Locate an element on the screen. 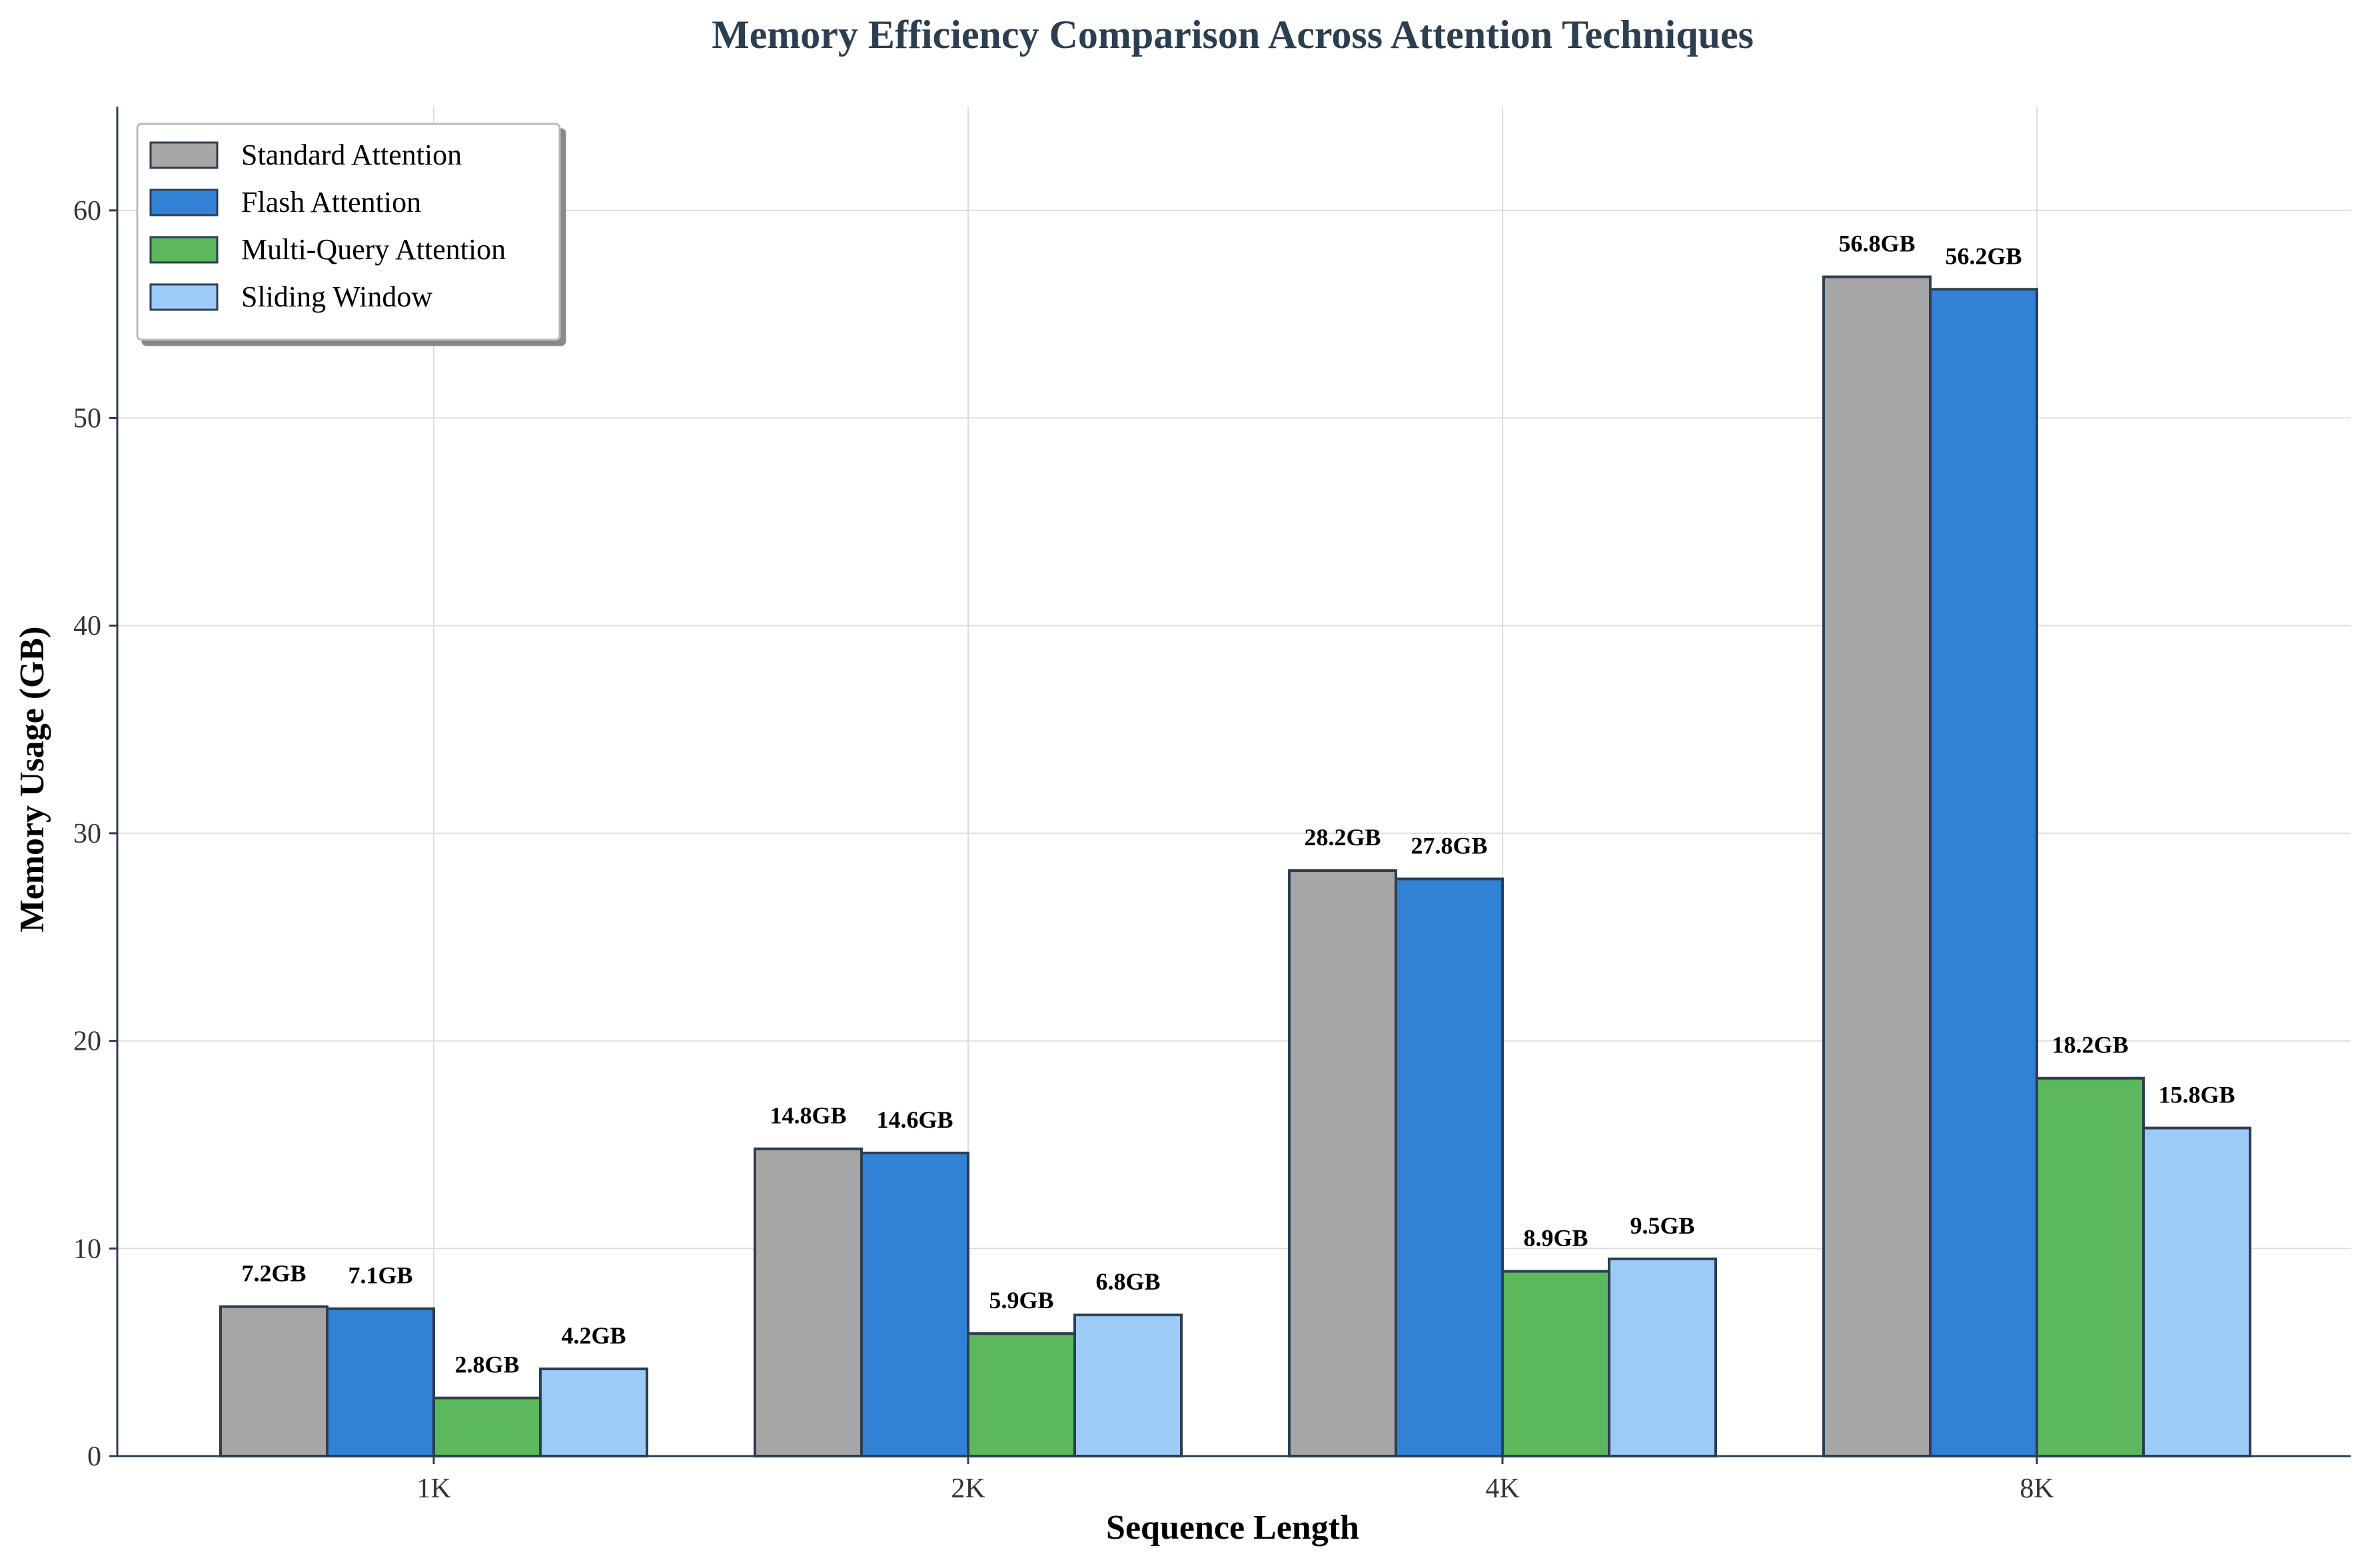  y-tick-label: 30 is located at coordinates (87, 834).